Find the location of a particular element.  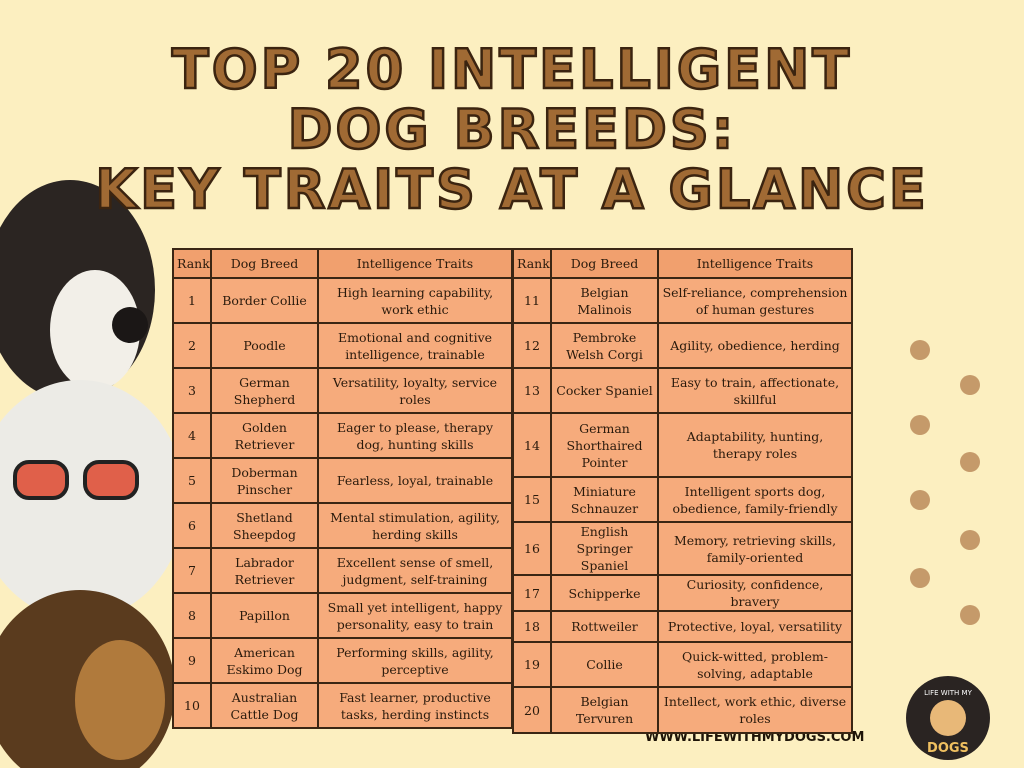

rank-cell: 10 is located at coordinates (192, 705).